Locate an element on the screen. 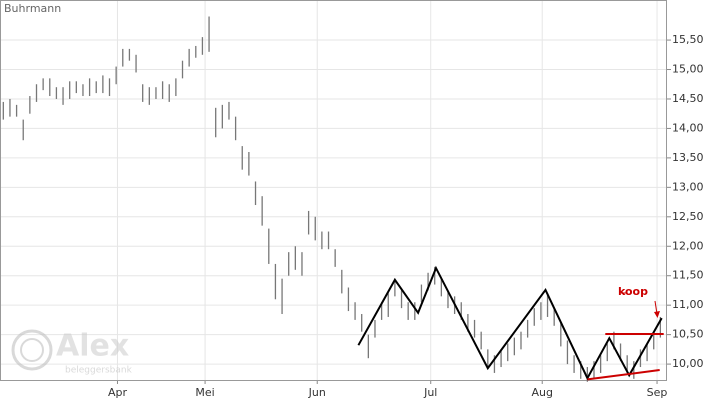  y-tick-label: 13,50 is located at coordinates (688, 157).